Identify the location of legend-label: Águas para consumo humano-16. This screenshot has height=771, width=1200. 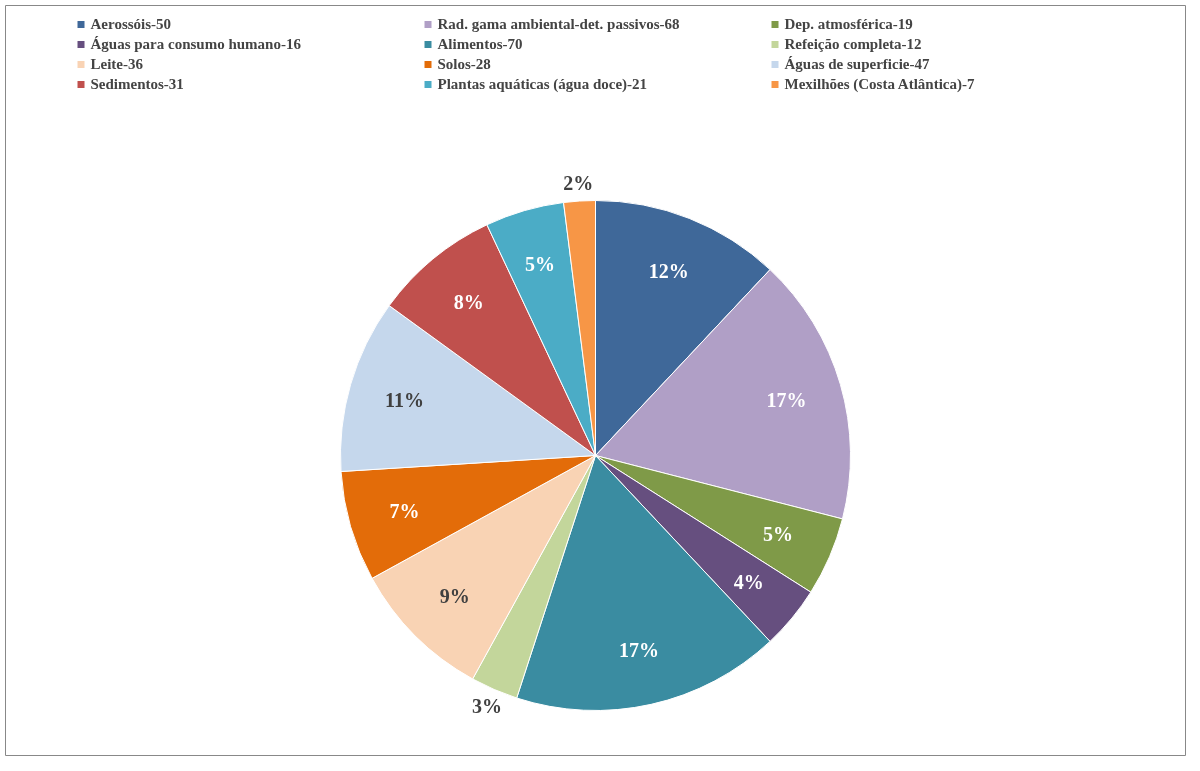
(196, 44).